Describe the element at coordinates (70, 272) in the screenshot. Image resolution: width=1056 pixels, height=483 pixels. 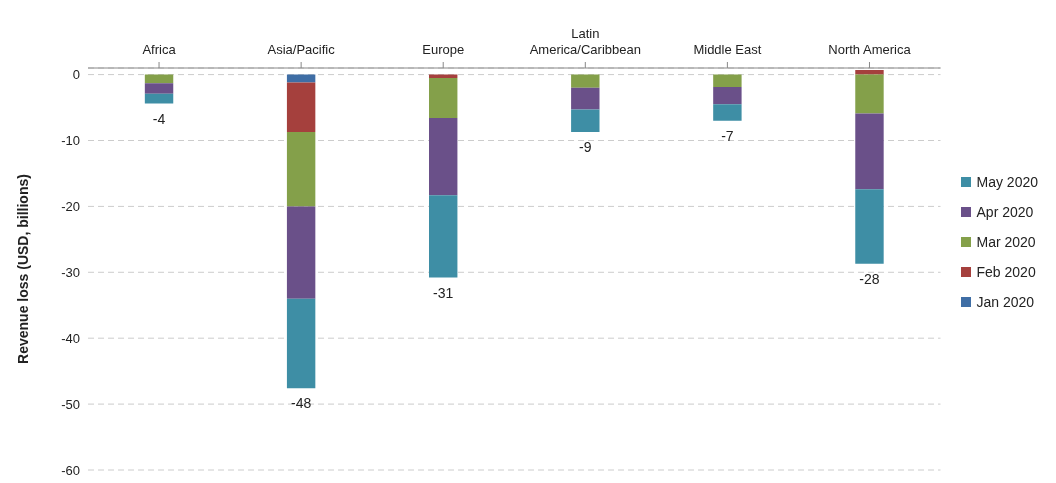
I see `y-tick-label: -30` at that location.